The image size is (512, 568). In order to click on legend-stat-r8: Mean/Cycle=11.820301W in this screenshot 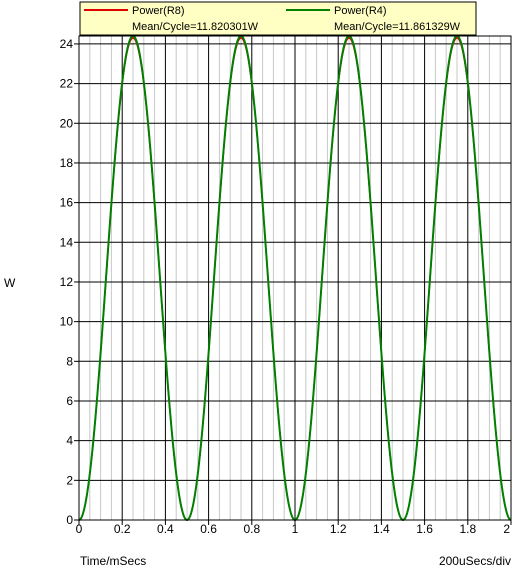, I will do `click(195, 27)`.